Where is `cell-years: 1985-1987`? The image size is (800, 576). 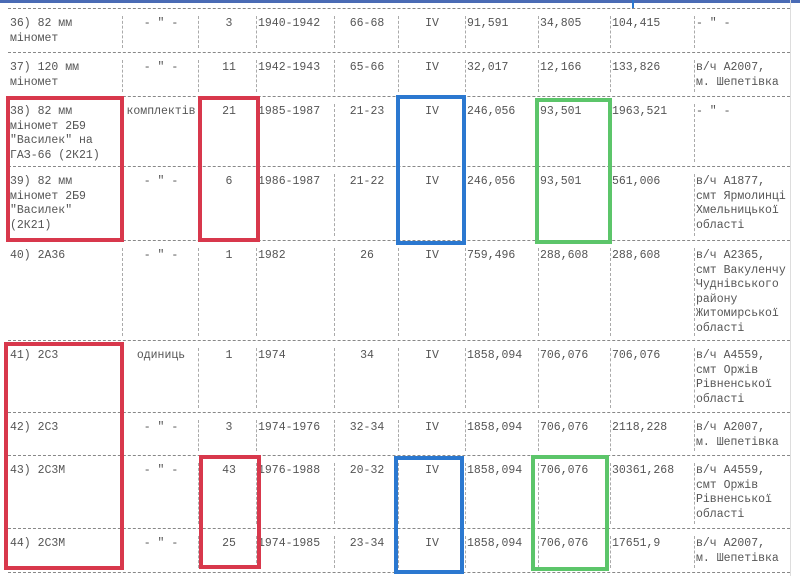 cell-years: 1985-1987 is located at coordinates (289, 111).